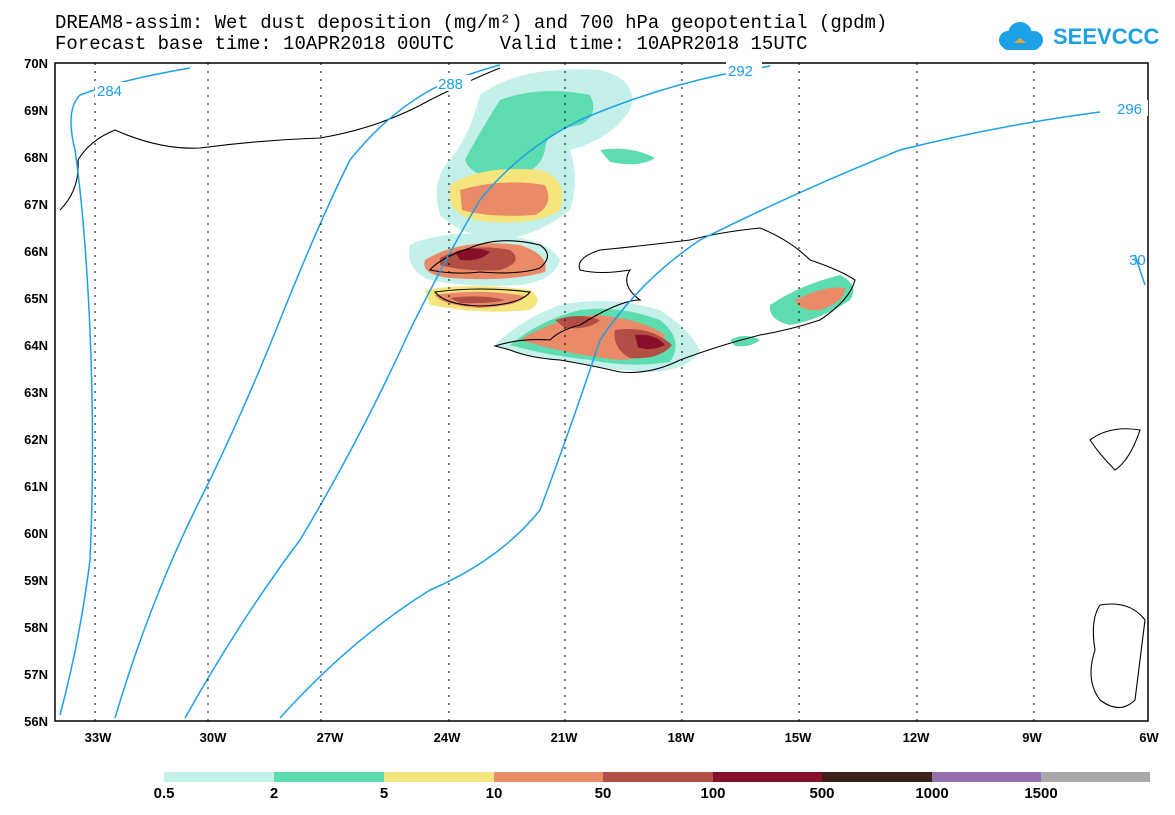 This screenshot has height=815, width=1175. I want to click on colorbar-label: 100, so click(713, 793).